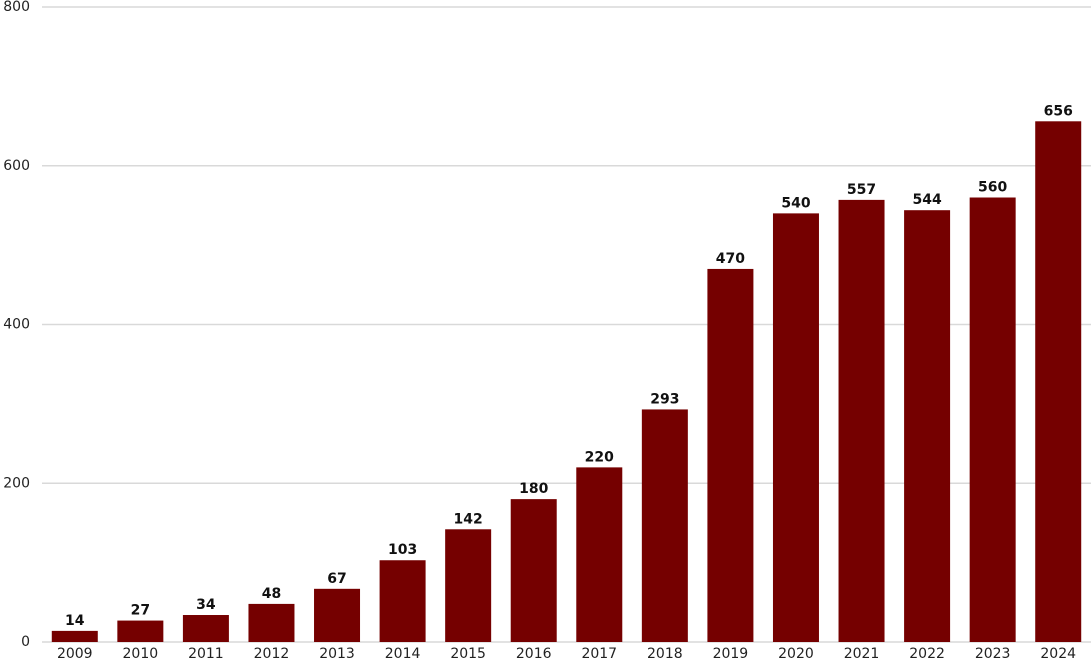 The height and width of the screenshot is (660, 1091). Describe the element at coordinates (861, 190) in the screenshot. I see `value-label: 557` at that location.